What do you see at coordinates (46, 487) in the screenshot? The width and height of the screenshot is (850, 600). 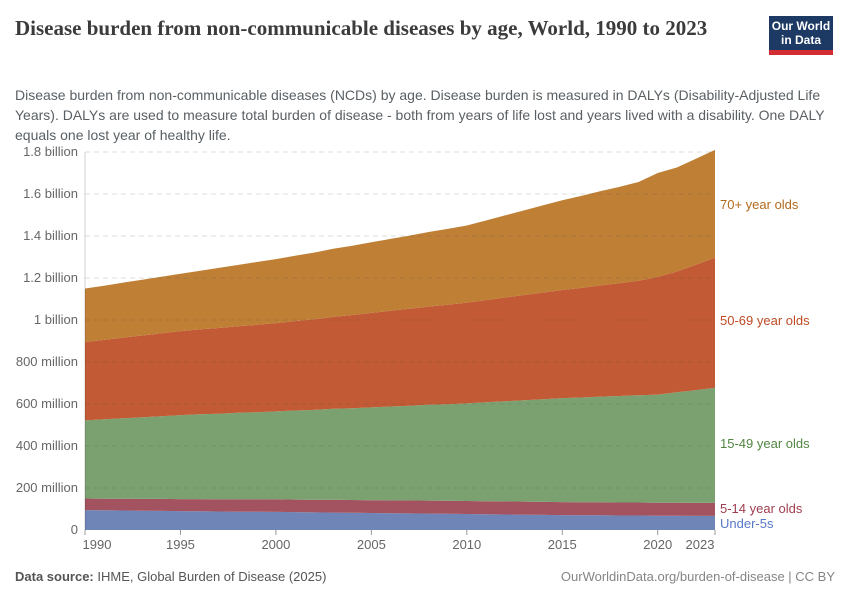 I see `y-axis-label: 200 million` at bounding box center [46, 487].